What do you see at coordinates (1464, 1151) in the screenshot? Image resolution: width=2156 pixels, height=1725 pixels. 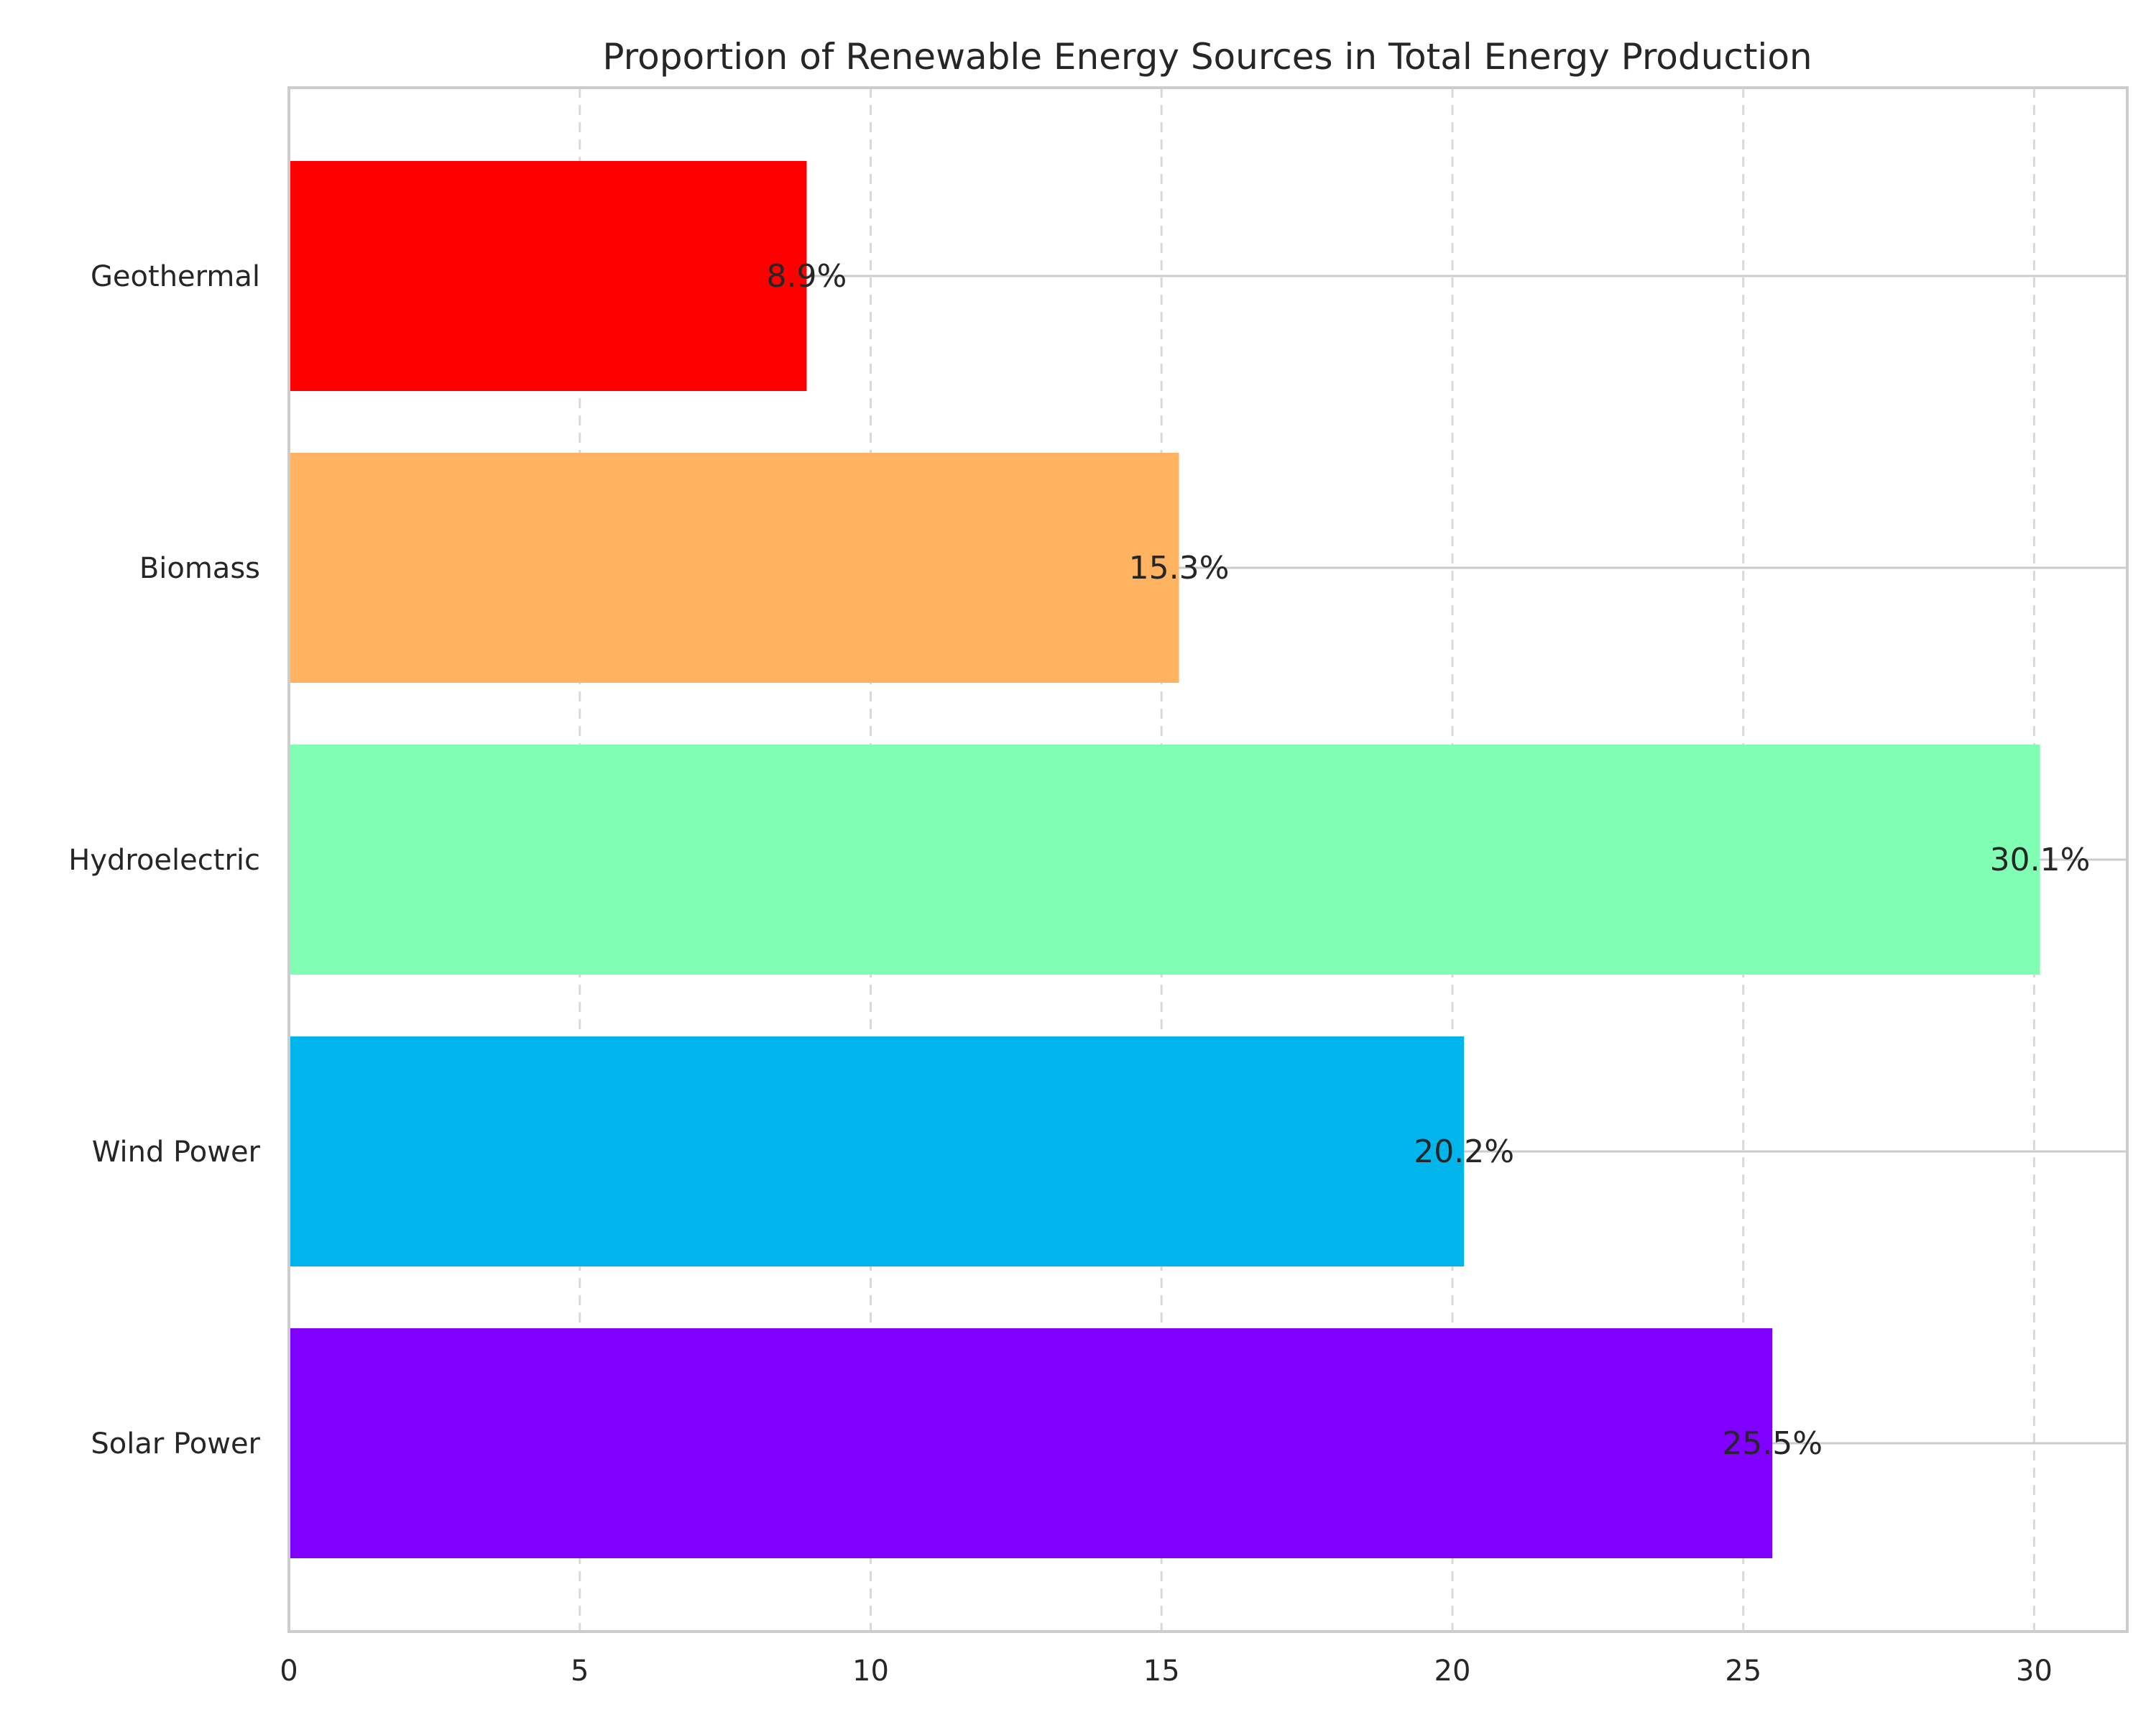 I see `data-label: 20.2%` at bounding box center [1464, 1151].